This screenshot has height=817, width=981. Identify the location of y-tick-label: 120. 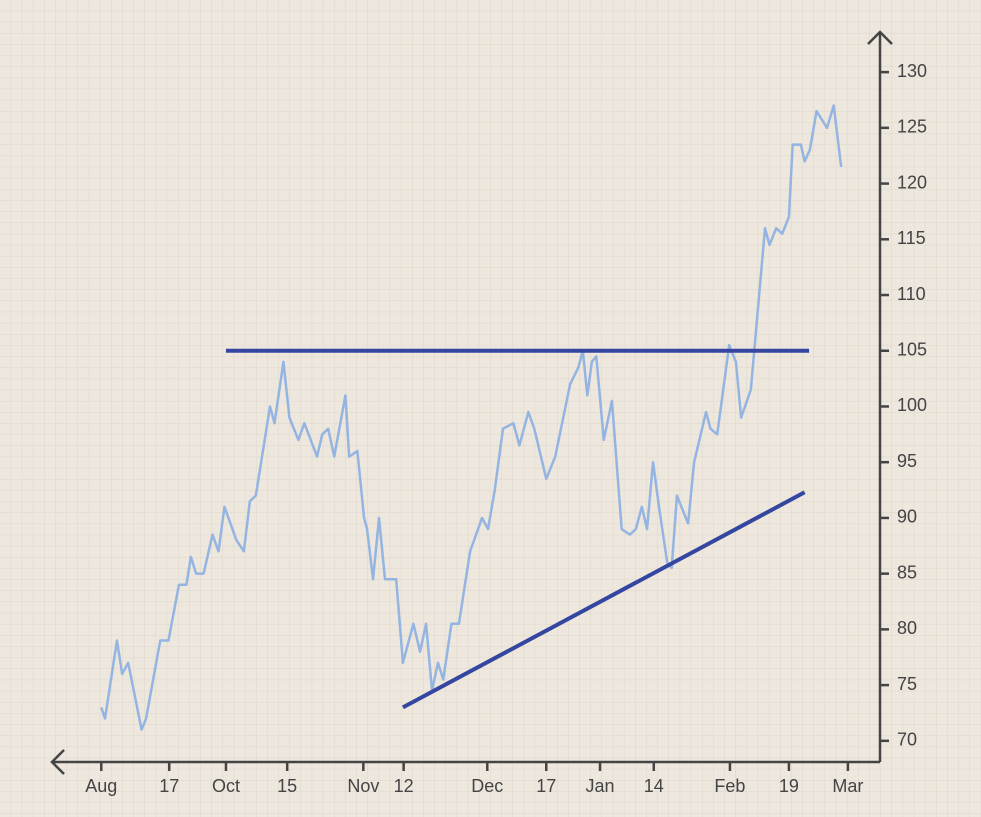
(912, 182).